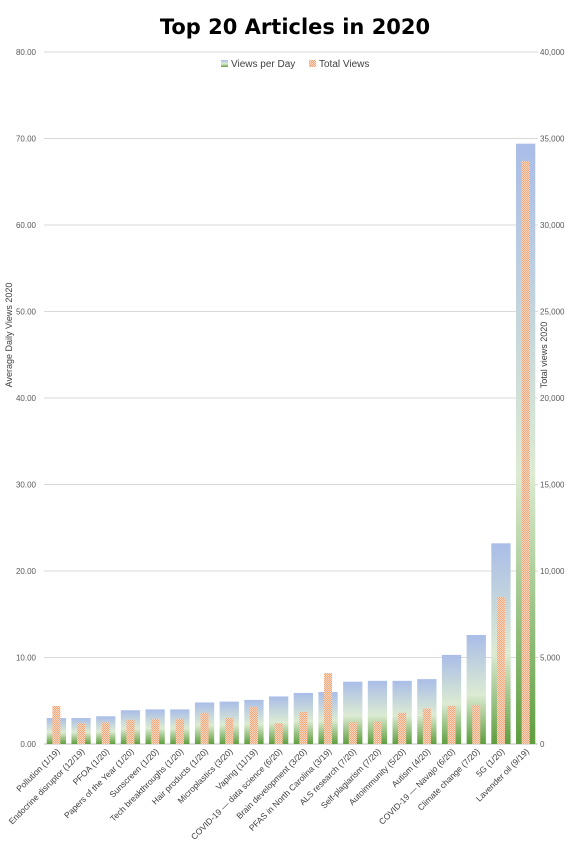  Describe the element at coordinates (28, 744) in the screenshot. I see `left-tick-label: 0.00` at that location.